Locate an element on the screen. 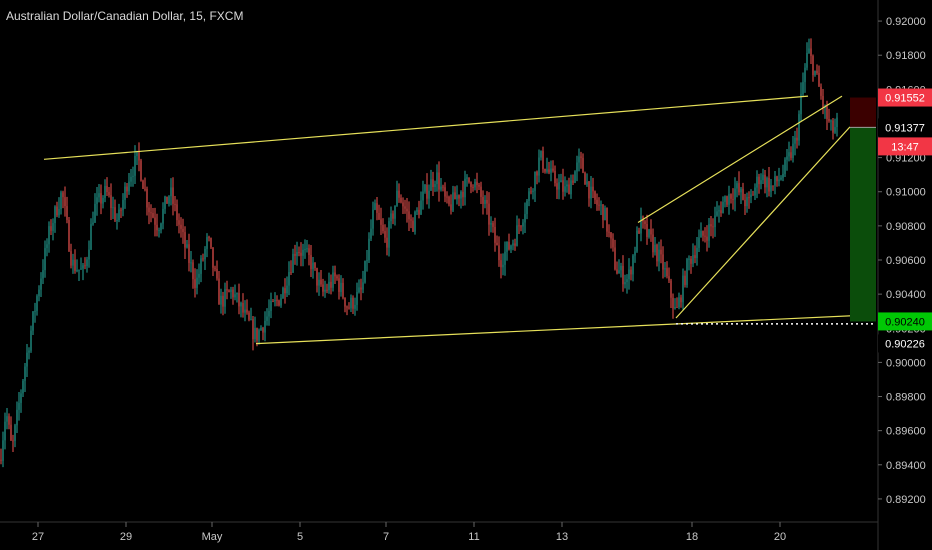 The height and width of the screenshot is (550, 932). x-tick-label: 20 is located at coordinates (780, 537).